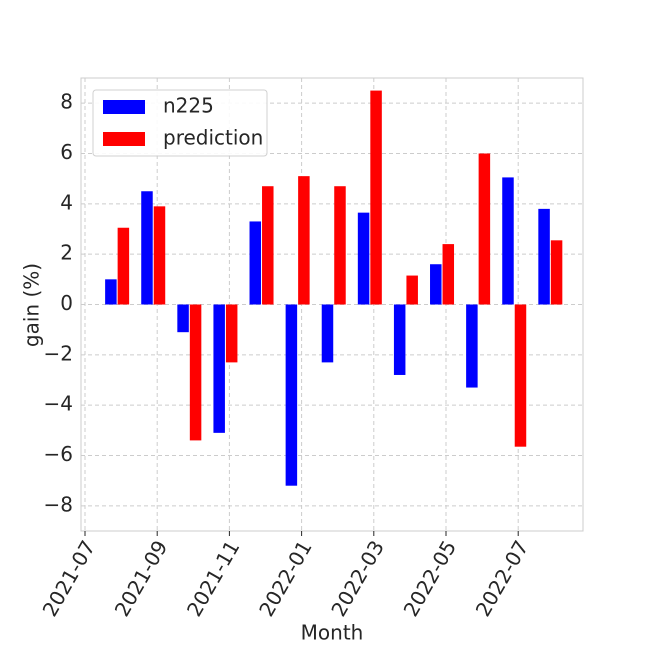 Image resolution: width=648 pixels, height=648 pixels. Describe the element at coordinates (285, 578) in the screenshot. I see `x-tick-label: 2022-01` at that location.